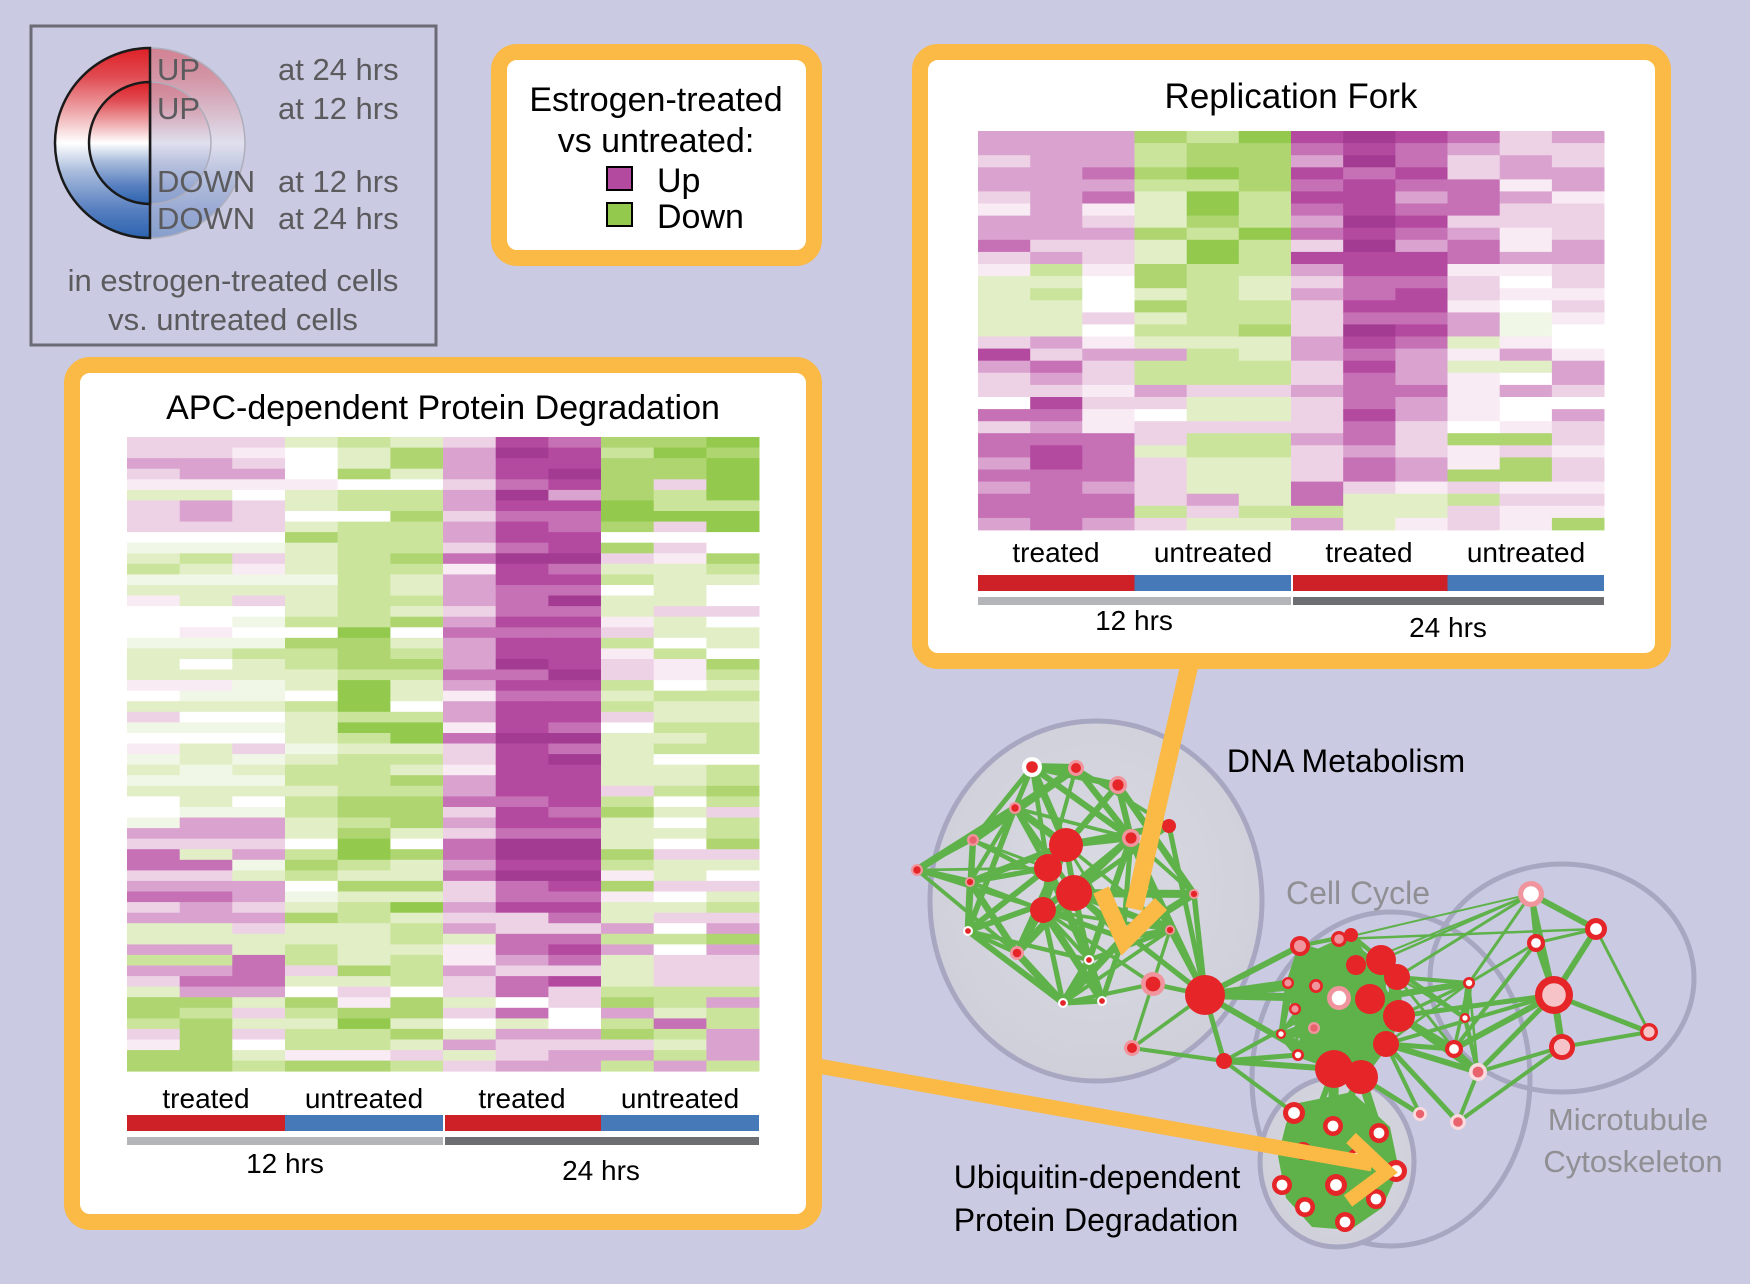  What do you see at coordinates (233, 319) in the screenshot?
I see `svg-text: vs. untreated cells` at bounding box center [233, 319].